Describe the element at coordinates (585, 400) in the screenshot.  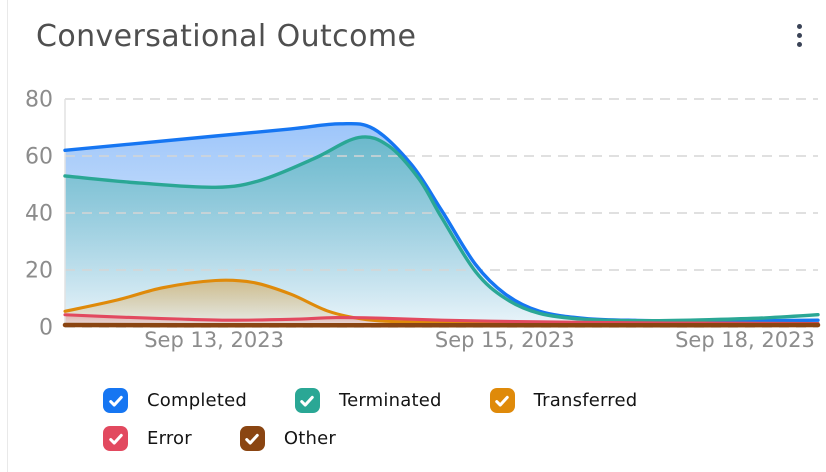
I see `legend-label-transferred: Transferred` at that location.